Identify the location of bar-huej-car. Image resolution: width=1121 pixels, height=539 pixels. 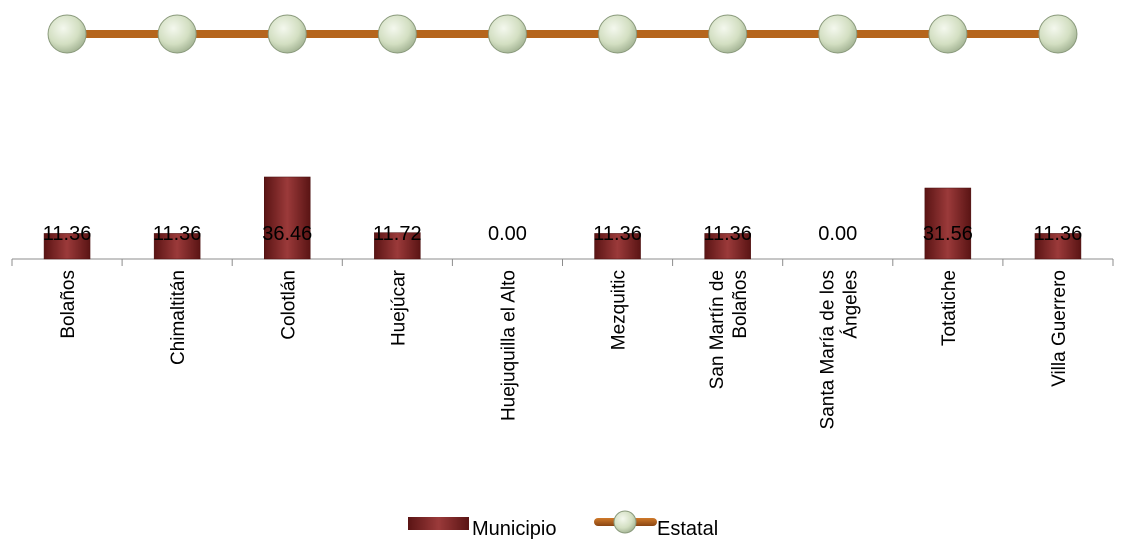
(397, 246).